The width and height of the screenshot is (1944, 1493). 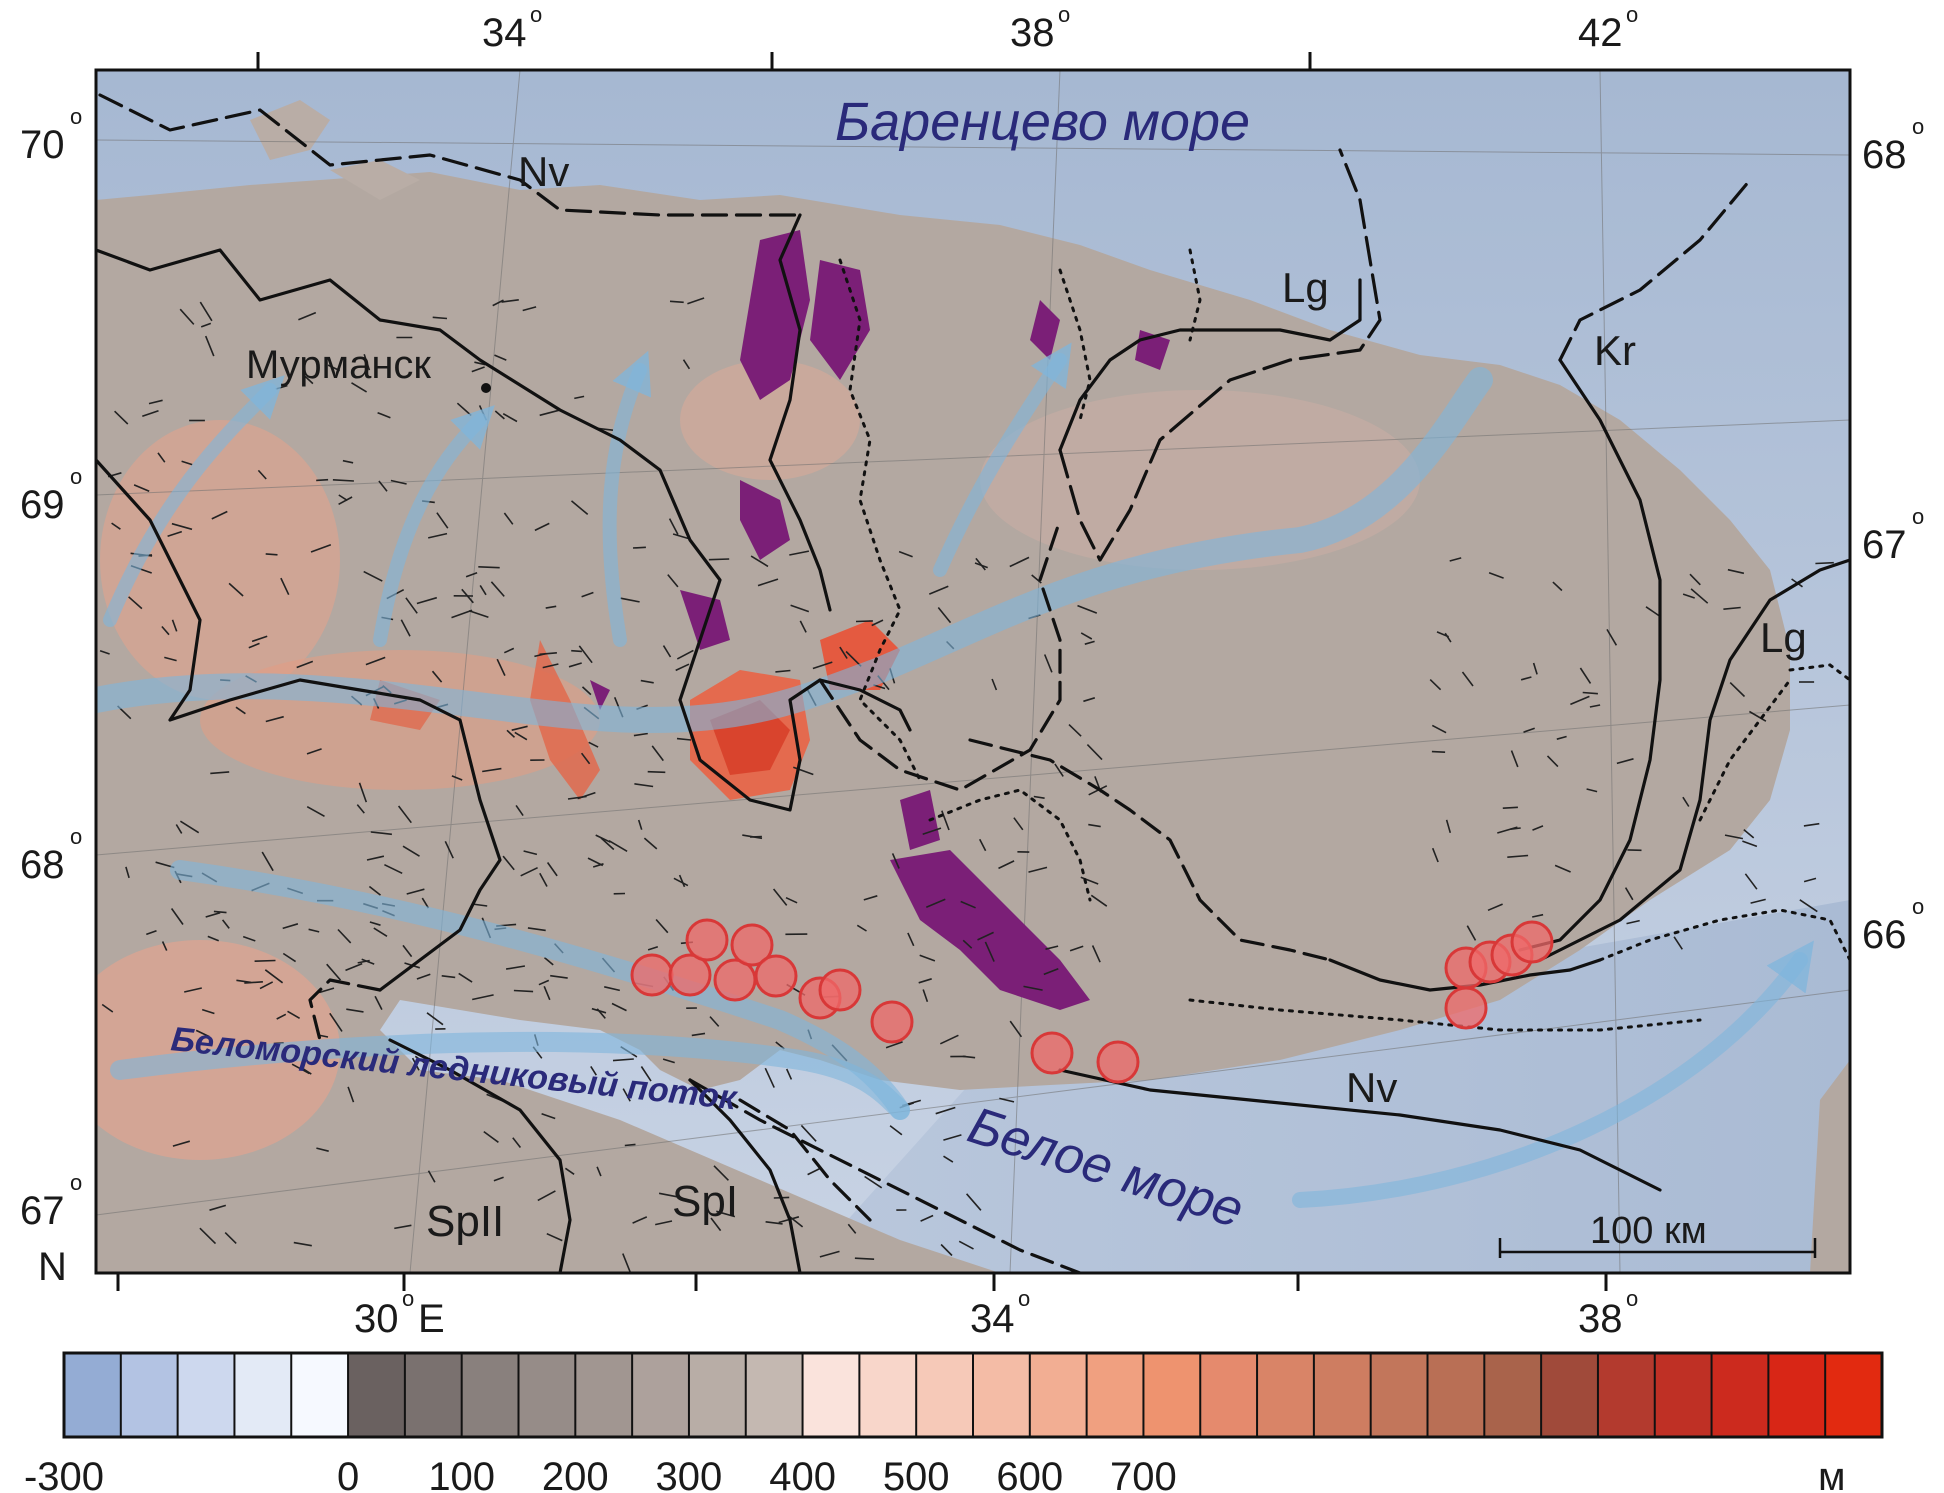 What do you see at coordinates (1615, 350) in the screenshot?
I see `moraine-label-kr: Kr` at bounding box center [1615, 350].